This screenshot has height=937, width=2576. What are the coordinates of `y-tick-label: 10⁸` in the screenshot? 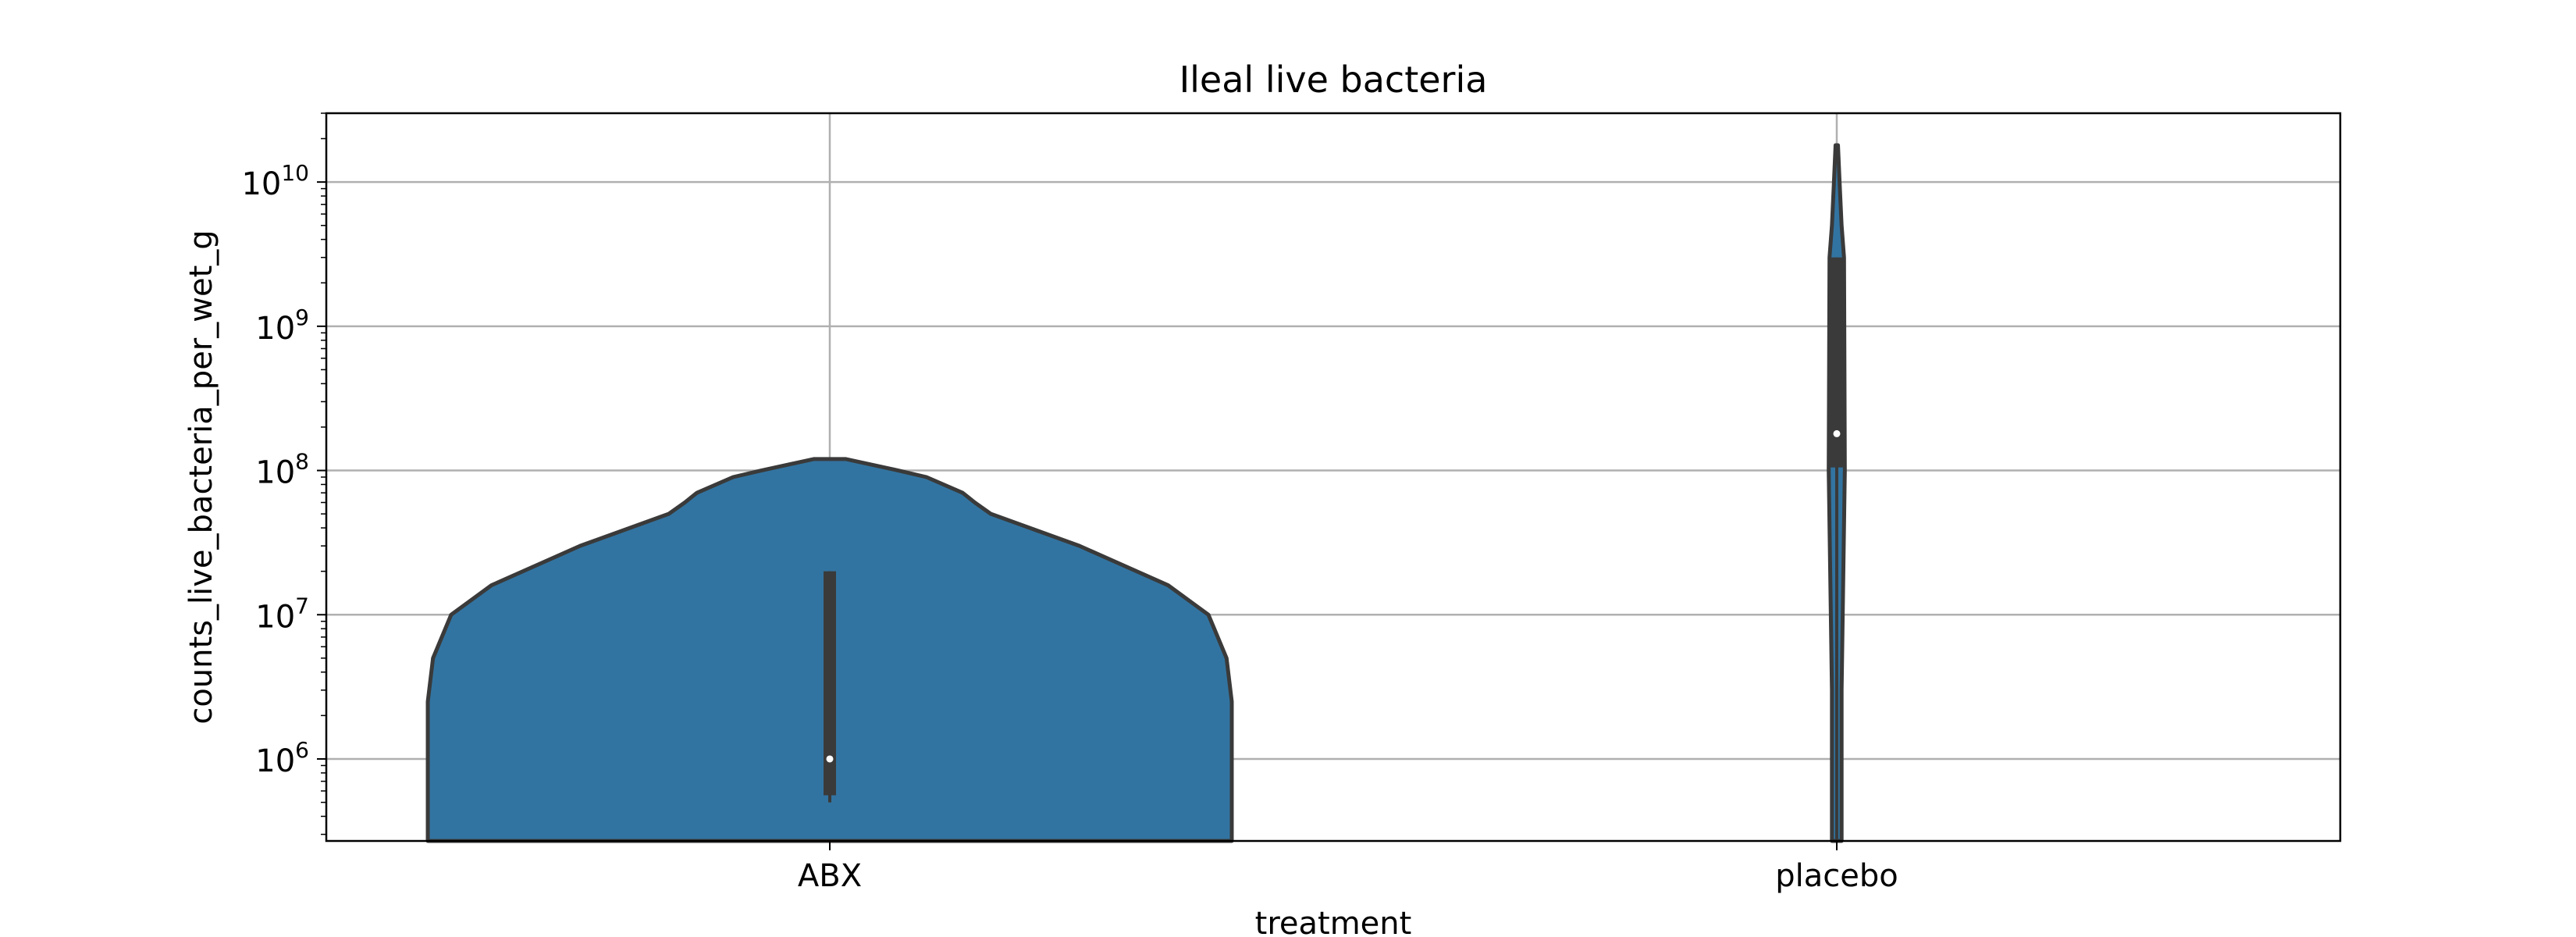 It's located at (282, 470).